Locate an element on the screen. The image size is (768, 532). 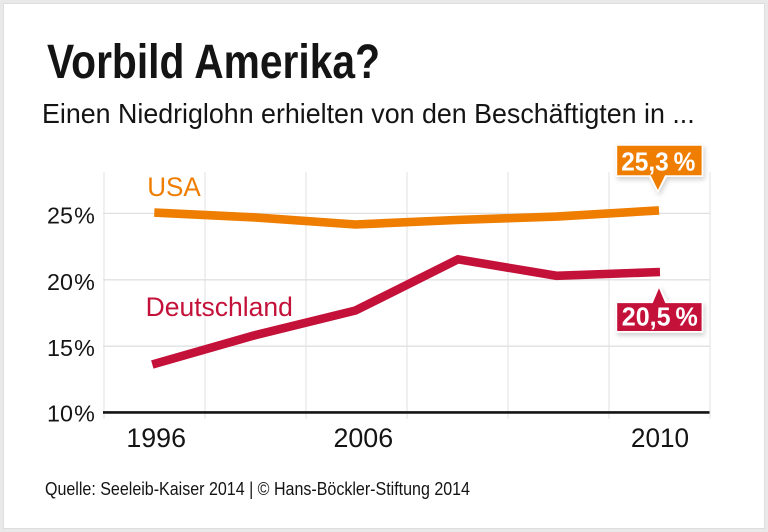
svg-text: Deutschland is located at coordinates (219, 307).